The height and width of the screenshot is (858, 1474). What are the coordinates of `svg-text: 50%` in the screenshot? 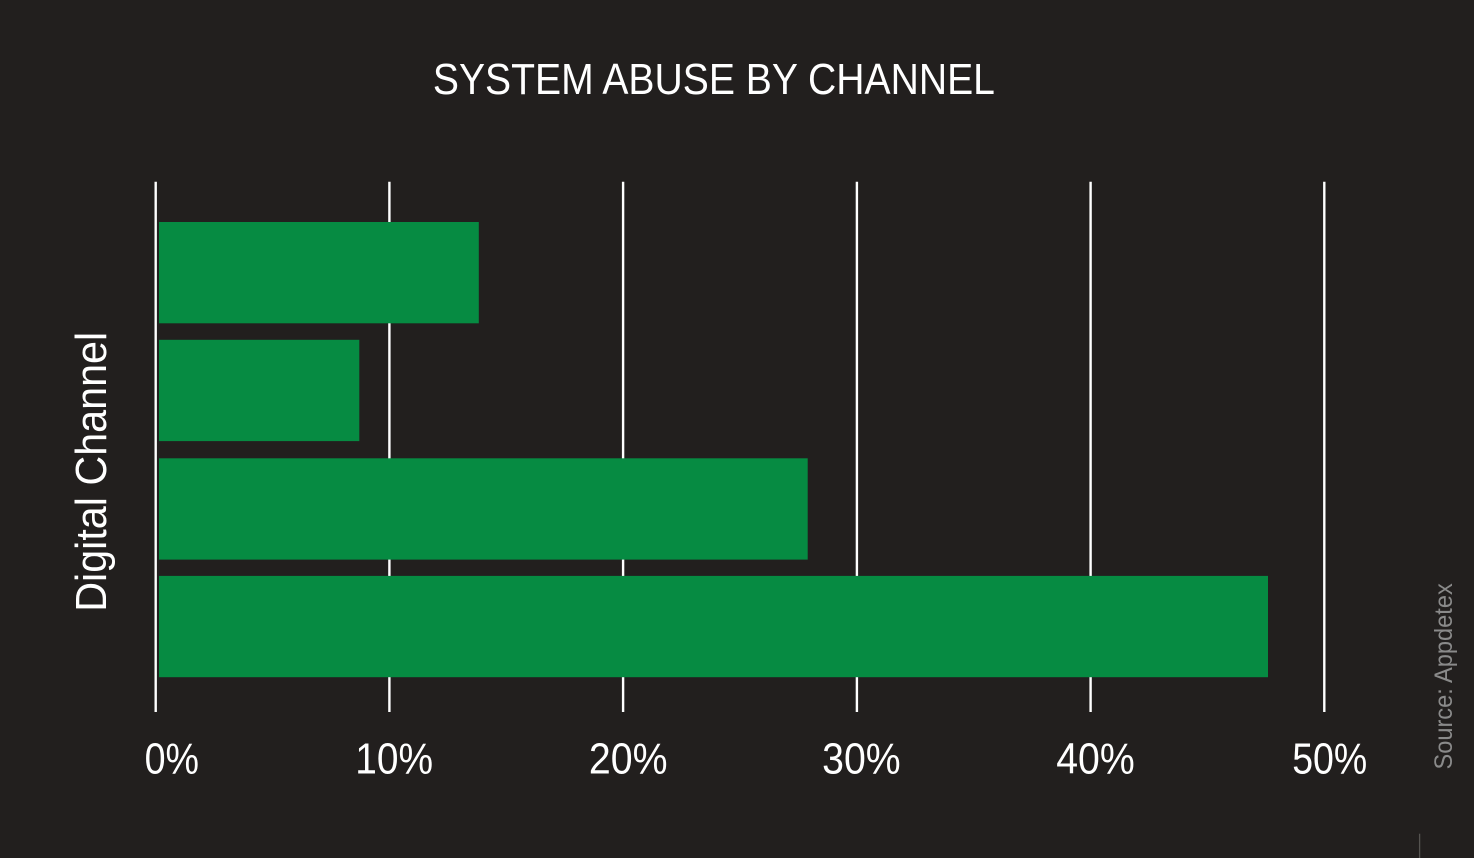 It's located at (1329, 759).